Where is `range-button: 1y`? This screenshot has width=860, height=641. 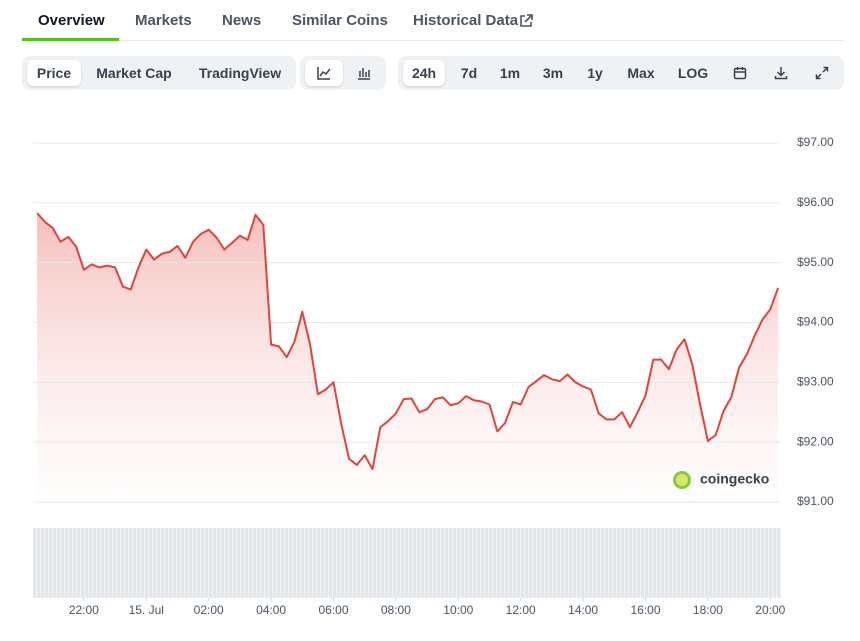
range-button: 1y is located at coordinates (595, 73).